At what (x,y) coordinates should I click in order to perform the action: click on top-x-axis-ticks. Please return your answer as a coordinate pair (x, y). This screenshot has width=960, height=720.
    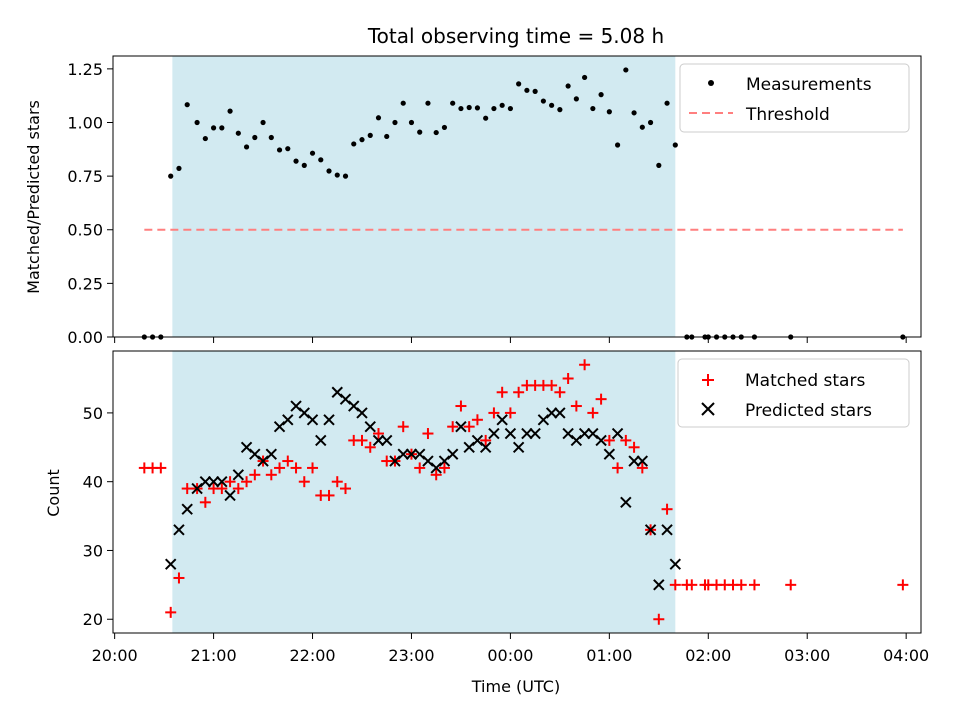
    Looking at the image, I should click on (510, 340).